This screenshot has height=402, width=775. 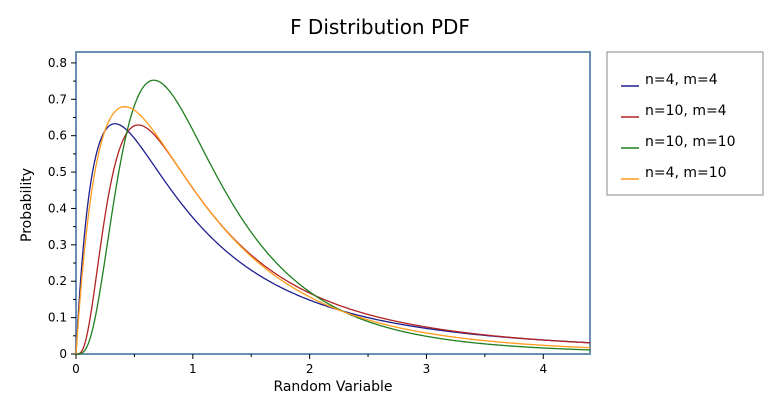 What do you see at coordinates (57, 245) in the screenshot?
I see `y-tick-label: 0.3` at bounding box center [57, 245].